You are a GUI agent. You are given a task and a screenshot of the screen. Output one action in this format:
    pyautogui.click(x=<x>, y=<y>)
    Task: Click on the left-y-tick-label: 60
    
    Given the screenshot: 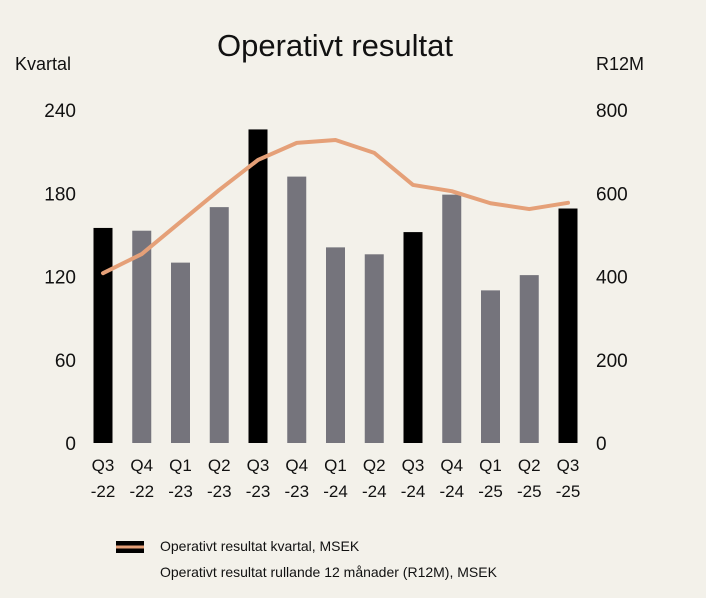 What is the action you would take?
    pyautogui.click(x=65, y=361)
    